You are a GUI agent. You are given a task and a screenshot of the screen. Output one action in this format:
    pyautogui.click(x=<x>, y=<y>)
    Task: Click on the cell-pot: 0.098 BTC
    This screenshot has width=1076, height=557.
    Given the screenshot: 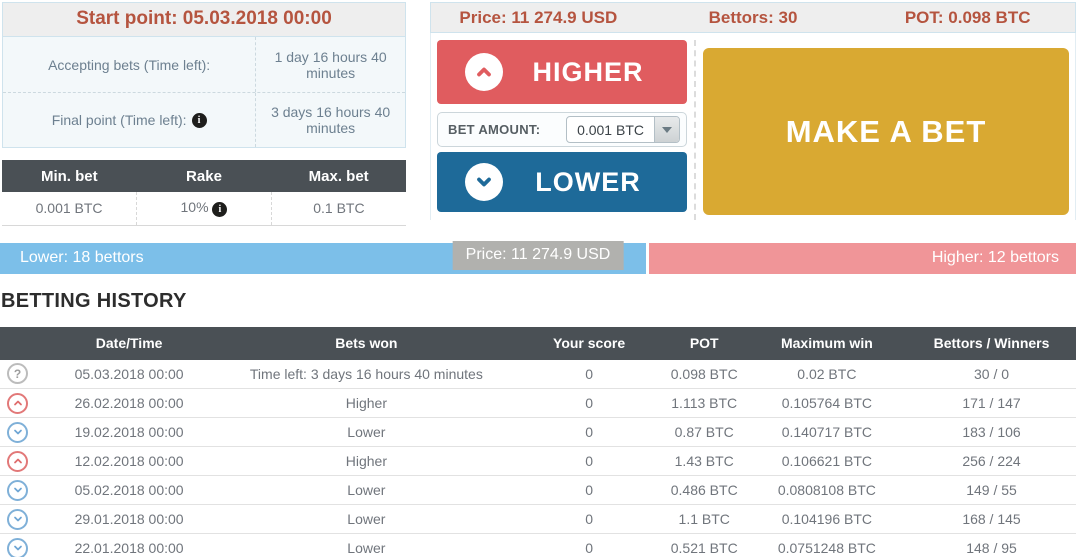 What is the action you would take?
    pyautogui.click(x=704, y=374)
    